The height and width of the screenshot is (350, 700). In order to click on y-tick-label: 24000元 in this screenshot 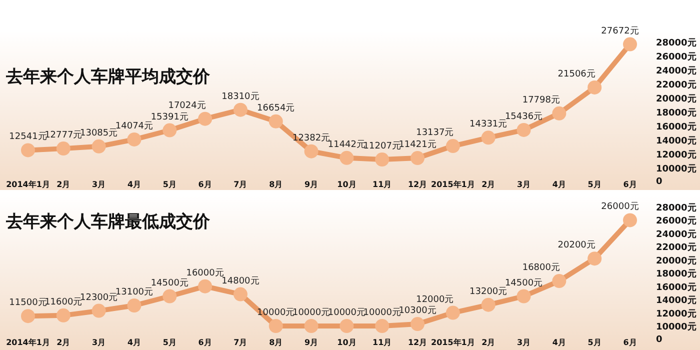, I will do `click(676, 234)`.